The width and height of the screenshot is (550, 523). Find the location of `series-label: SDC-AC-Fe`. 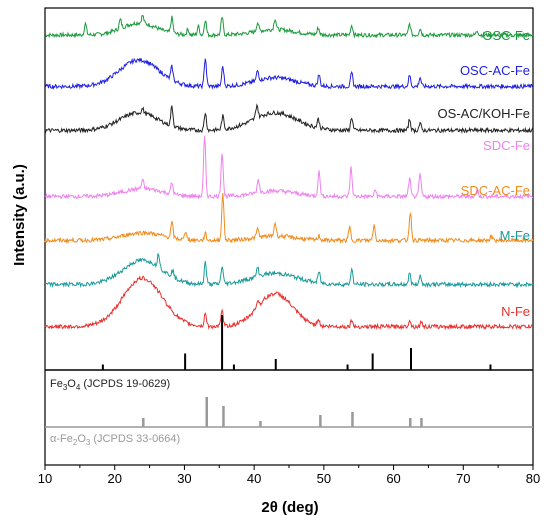

series-label: SDC-AC-Fe is located at coordinates (495, 190).